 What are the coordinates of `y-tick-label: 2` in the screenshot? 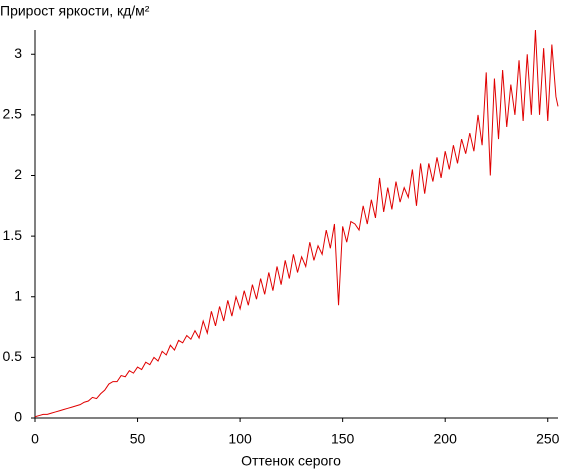 It's located at (18, 174).